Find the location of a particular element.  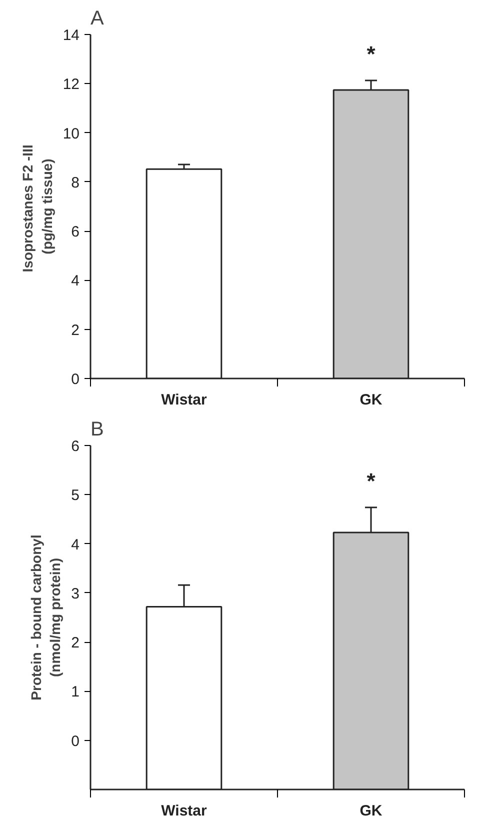

chart-title: A is located at coordinates (97, 19).